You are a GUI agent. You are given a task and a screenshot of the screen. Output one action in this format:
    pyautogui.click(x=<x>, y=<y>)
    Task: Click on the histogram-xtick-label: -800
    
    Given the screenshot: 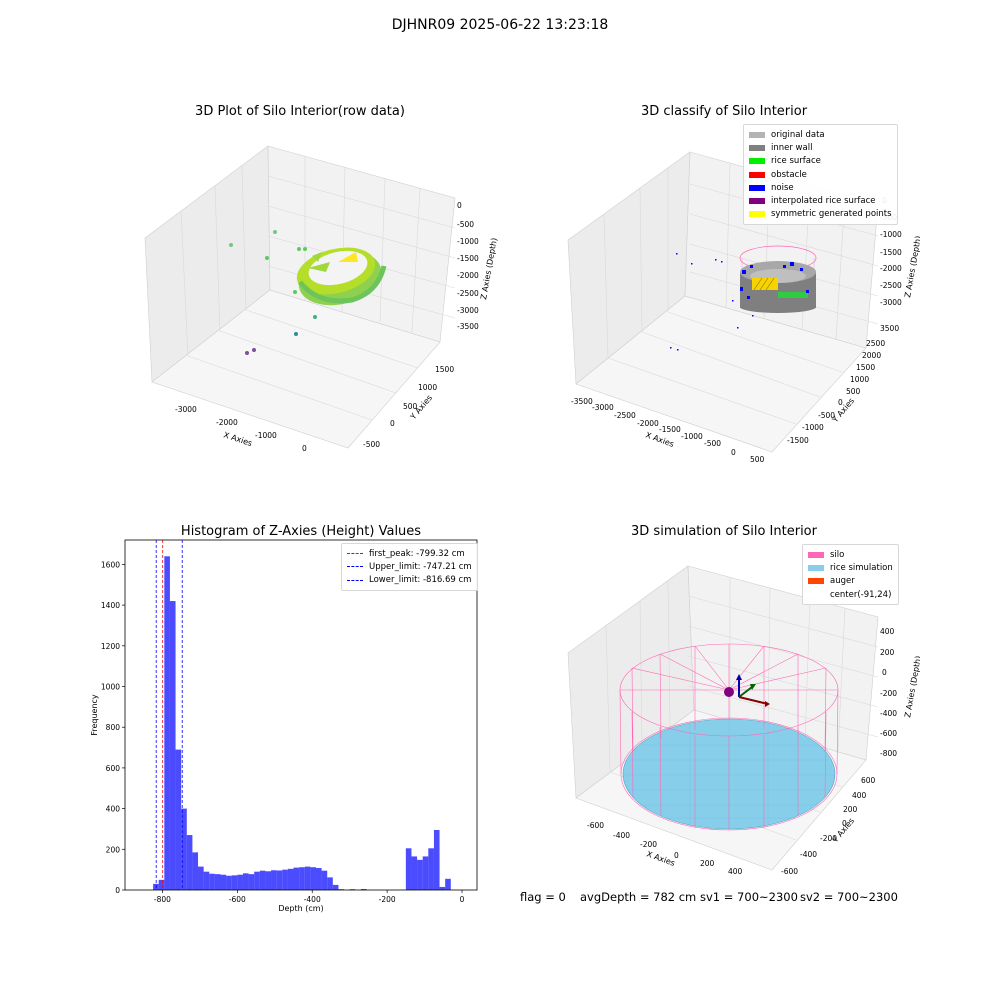 What is the action you would take?
    pyautogui.click(x=162, y=899)
    